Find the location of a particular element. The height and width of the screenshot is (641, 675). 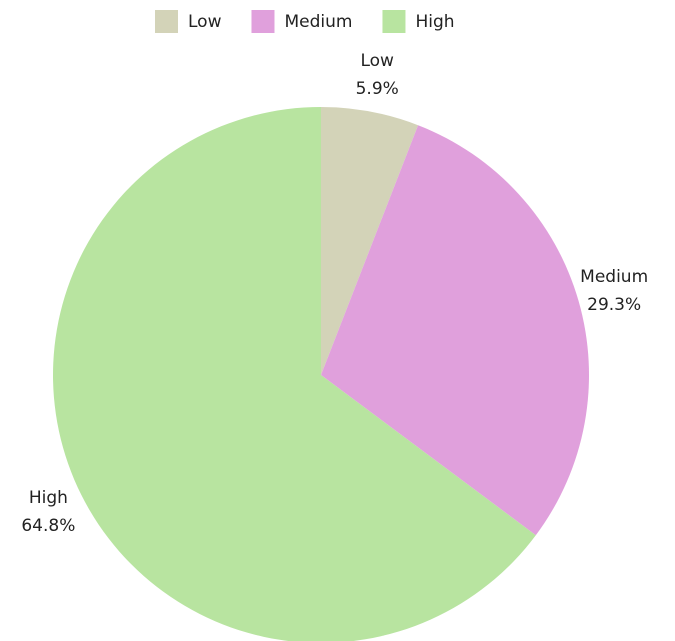

pie-slice is located at coordinates (370, 241).